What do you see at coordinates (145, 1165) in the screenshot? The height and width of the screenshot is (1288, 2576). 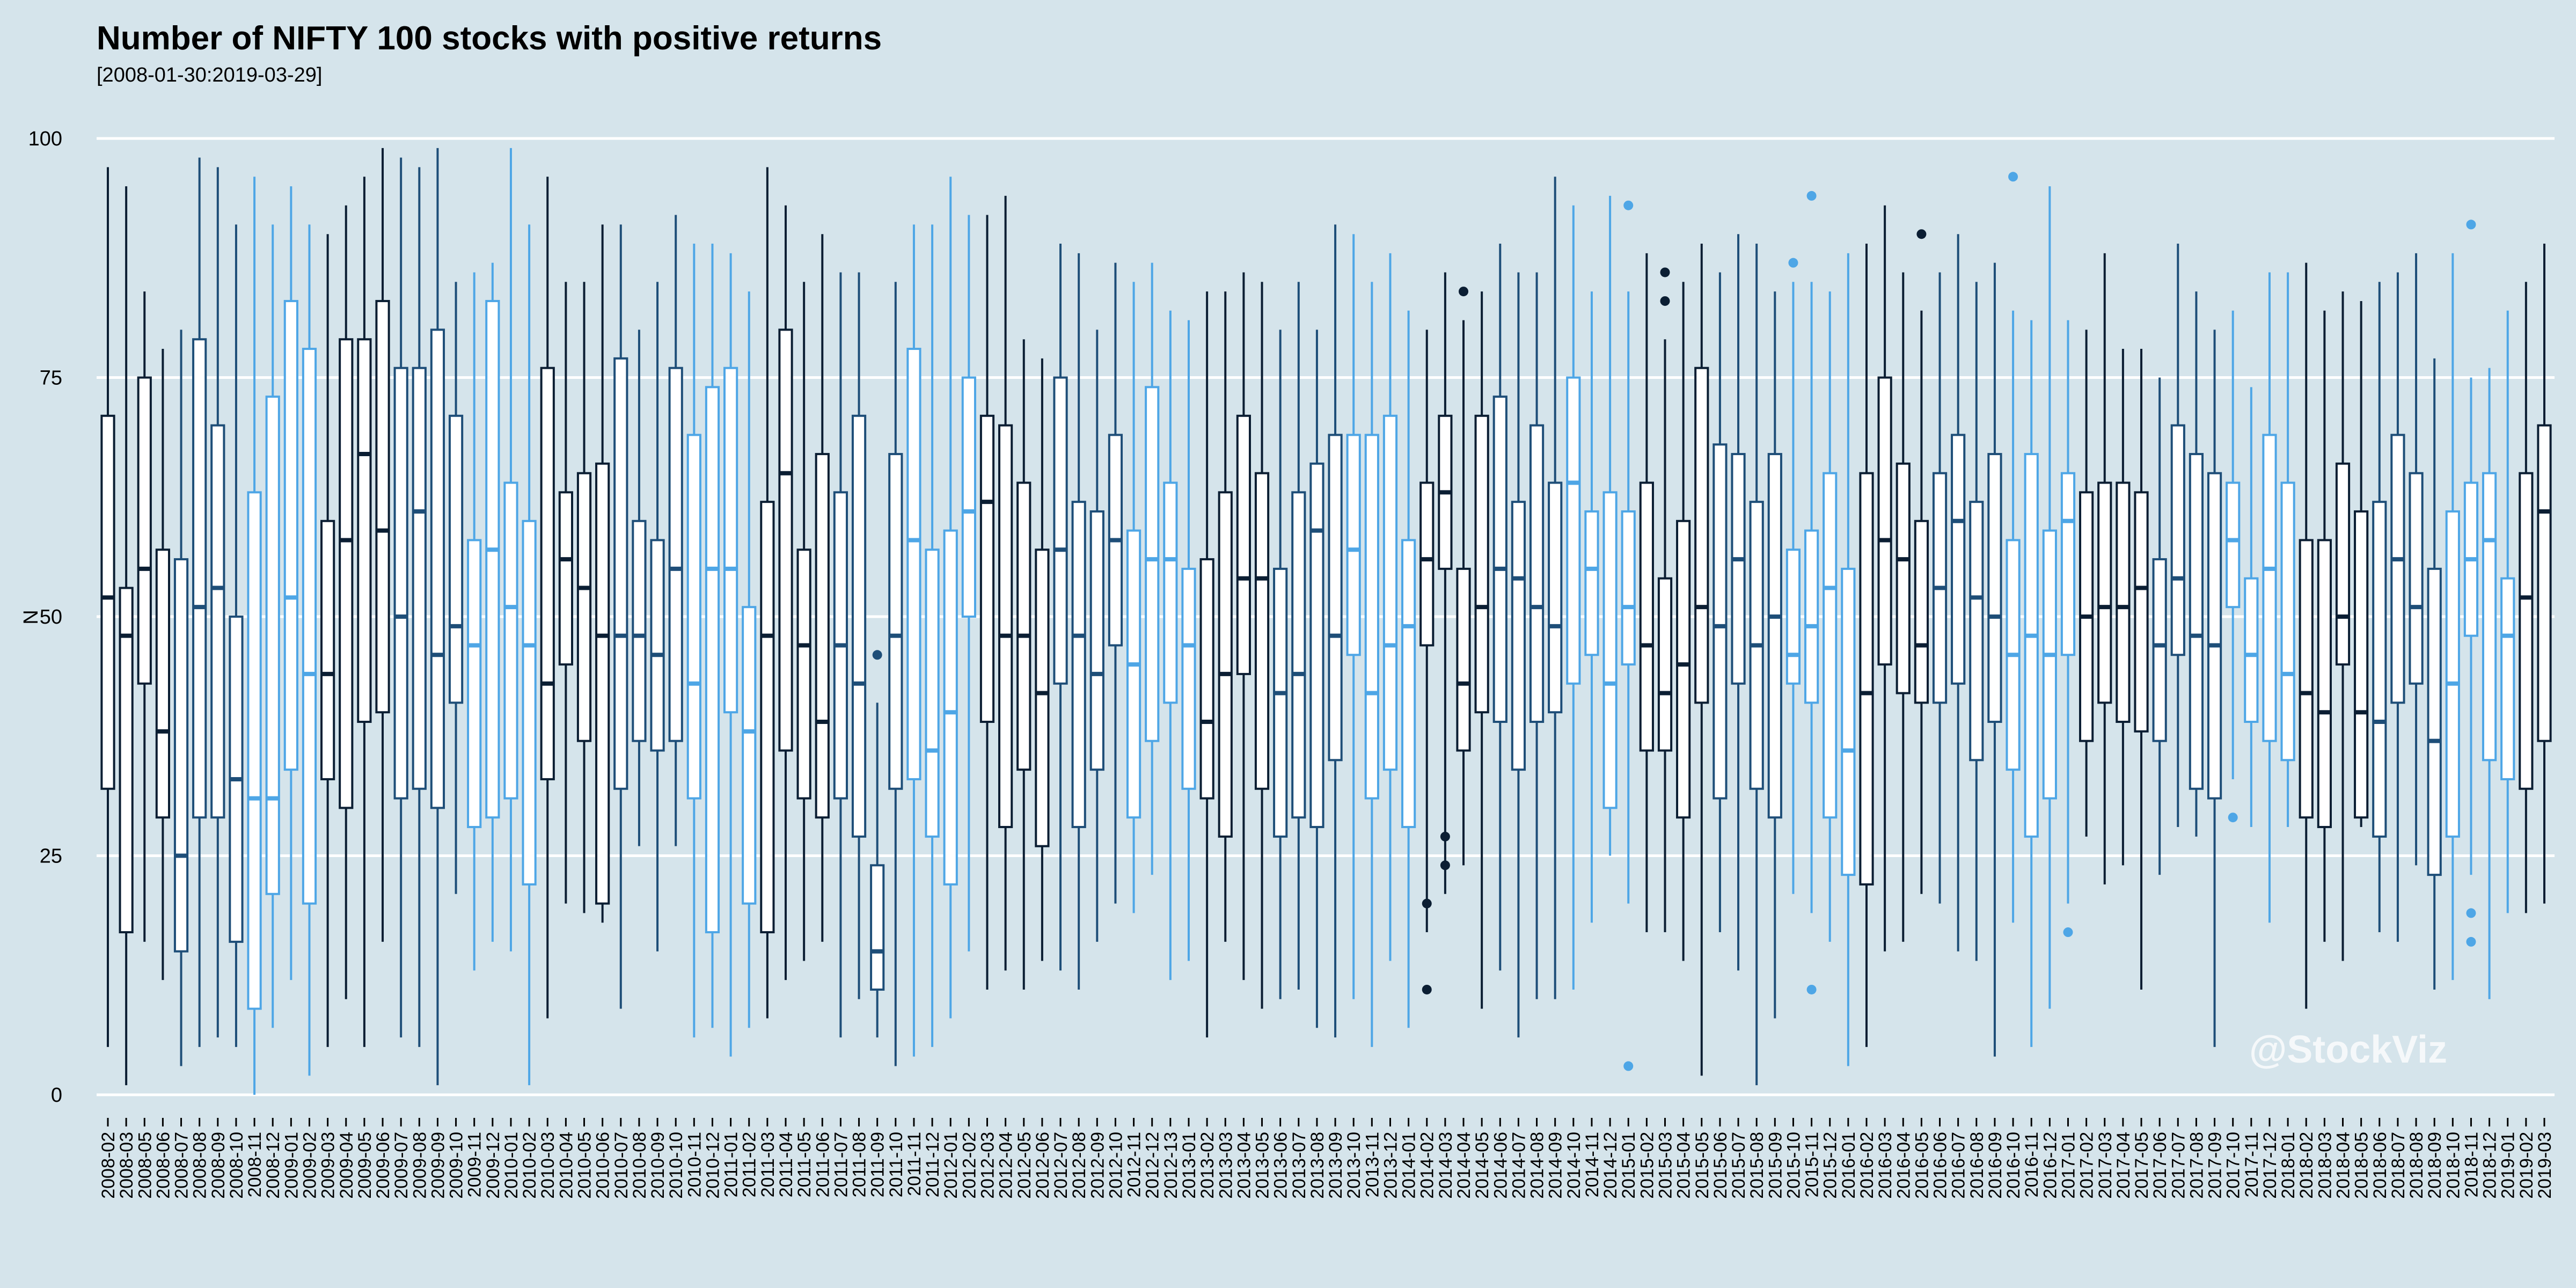 I see `x-tick-label-2008-05: 2008-05` at bounding box center [145, 1165].